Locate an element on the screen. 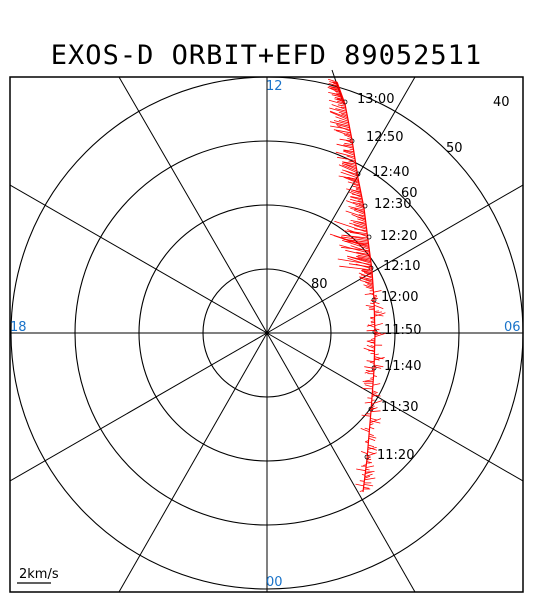 The height and width of the screenshot is (600, 533). time-label-1300: 13:00 is located at coordinates (375, 99).